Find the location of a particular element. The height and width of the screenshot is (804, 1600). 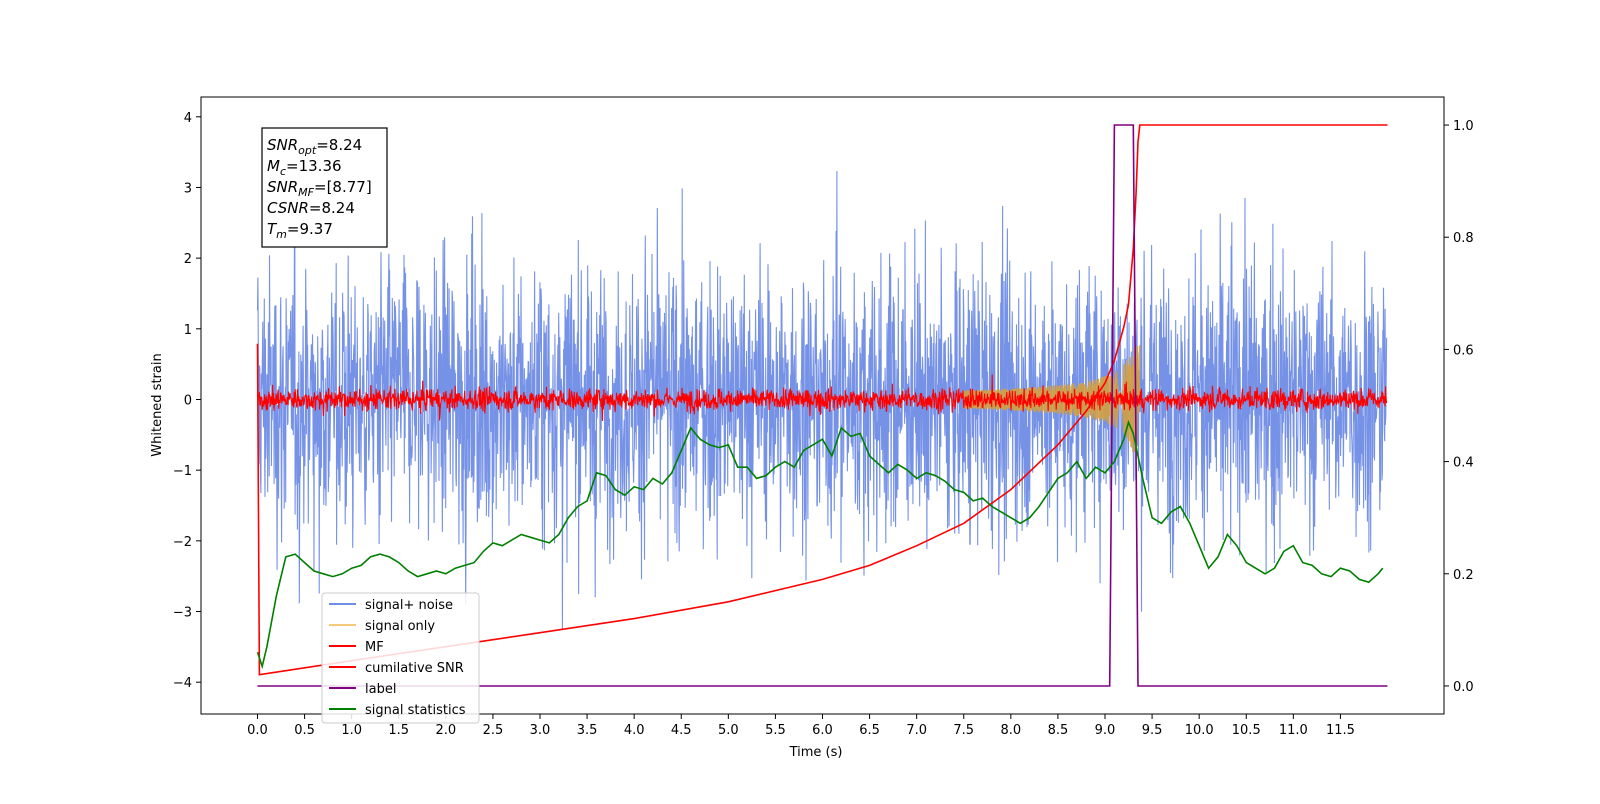

y-tick-label: 4 is located at coordinates (188, 118).